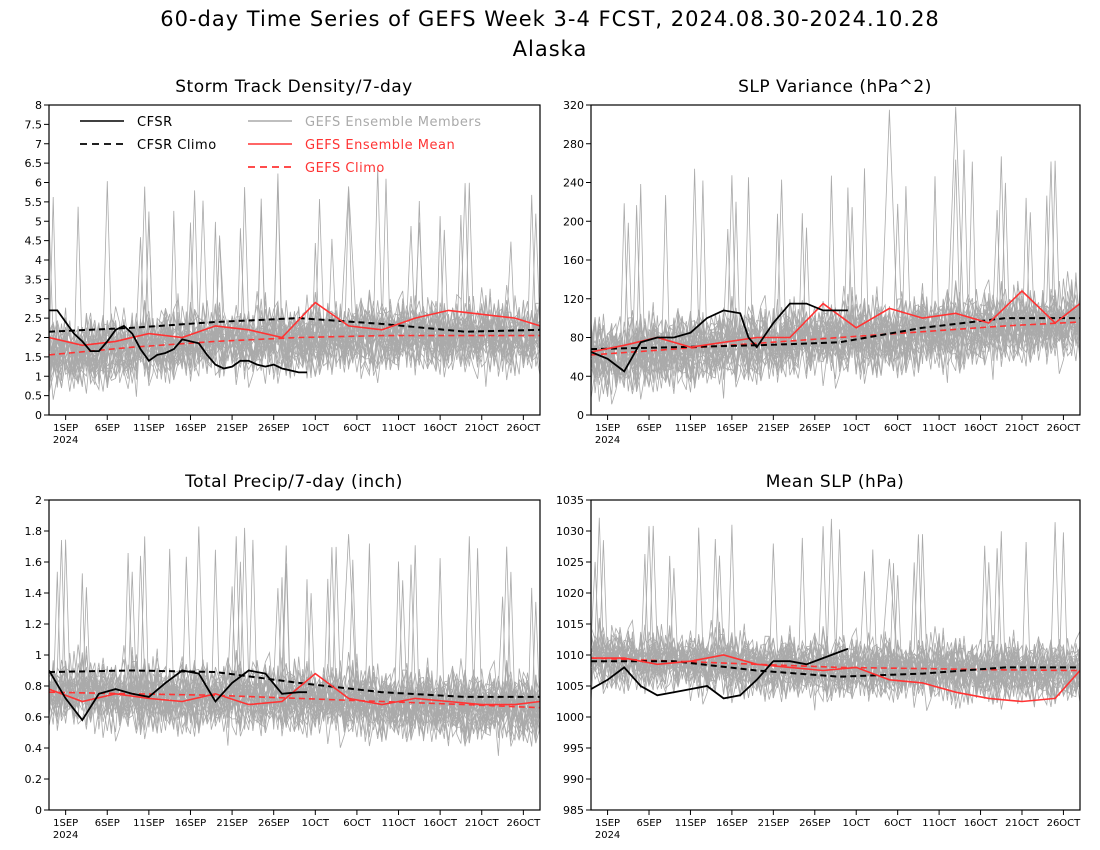 The image size is (1100, 850). Describe the element at coordinates (155, 122) in the screenshot. I see `legend-label-cfsr: CFSR` at that location.